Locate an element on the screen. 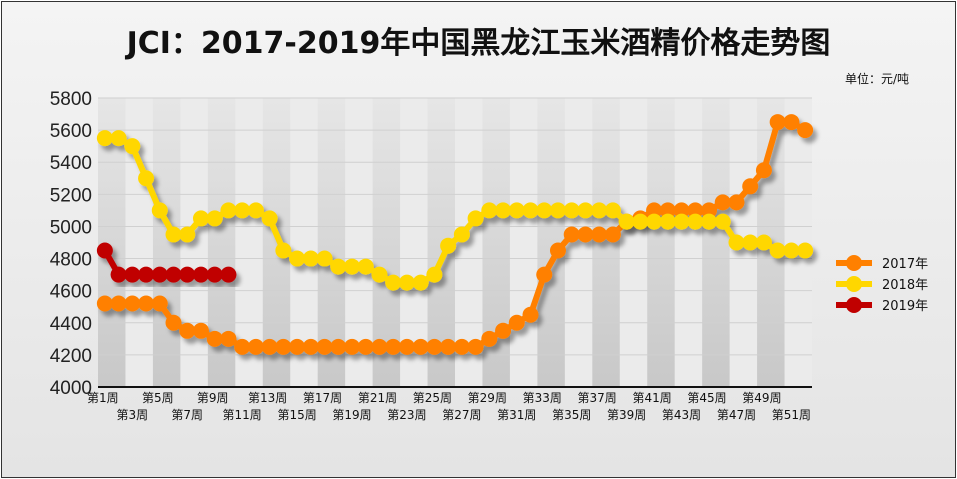 The width and height of the screenshot is (957, 479). x-tick-label: 第47周 is located at coordinates (736, 415).